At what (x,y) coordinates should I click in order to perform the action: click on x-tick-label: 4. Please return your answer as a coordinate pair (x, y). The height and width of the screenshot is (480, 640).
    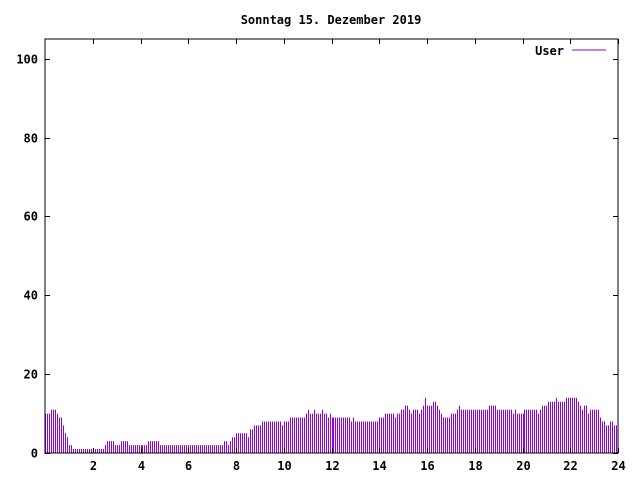
    Looking at the image, I should click on (141, 466).